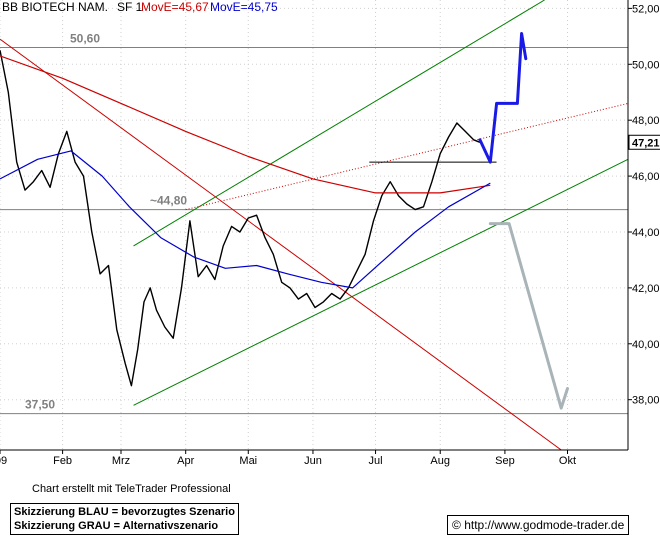 Image resolution: width=660 pixels, height=556 pixels. I want to click on x-tick-label: Mai, so click(248, 461).